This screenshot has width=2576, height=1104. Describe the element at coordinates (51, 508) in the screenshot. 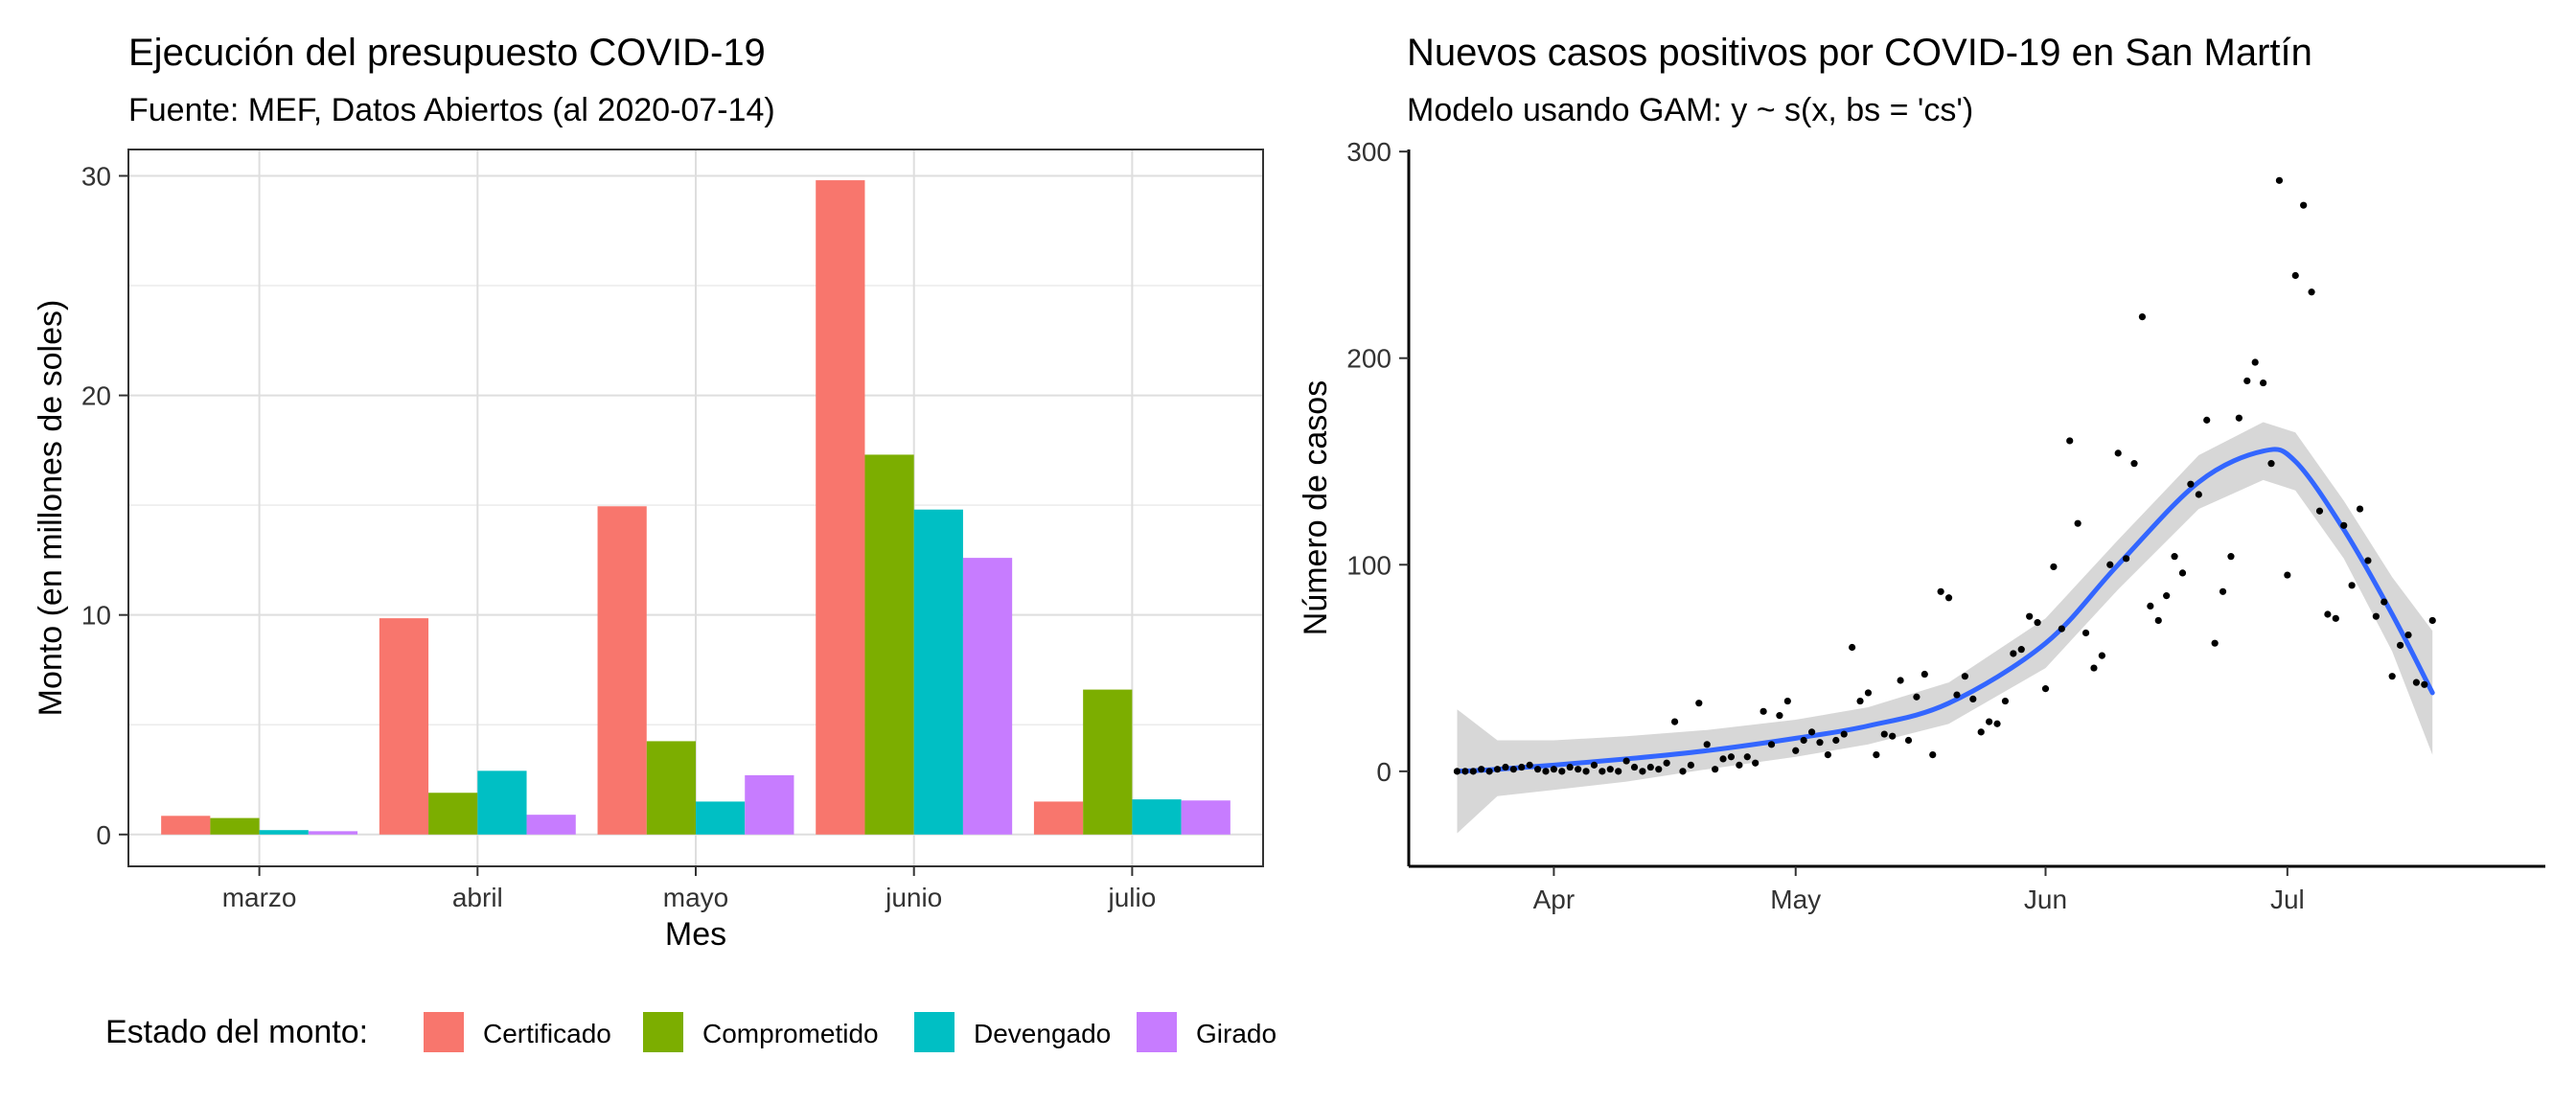

I see `bar-y-axis-title: Monto (en millones de soles)` at that location.